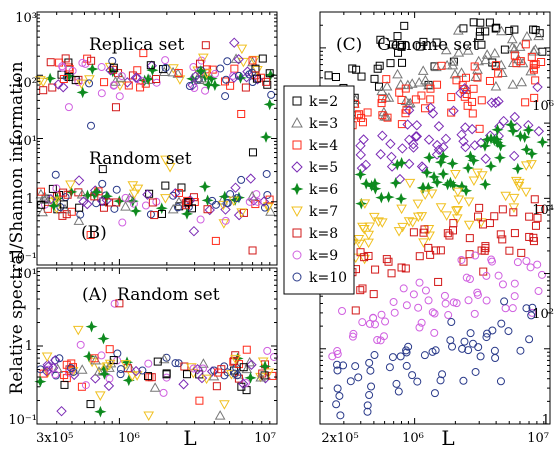 Image resolution: width=558 pixels, height=459 pixels. I want to click on panel-c-xtick-1e6: 10⁶, so click(413, 438).